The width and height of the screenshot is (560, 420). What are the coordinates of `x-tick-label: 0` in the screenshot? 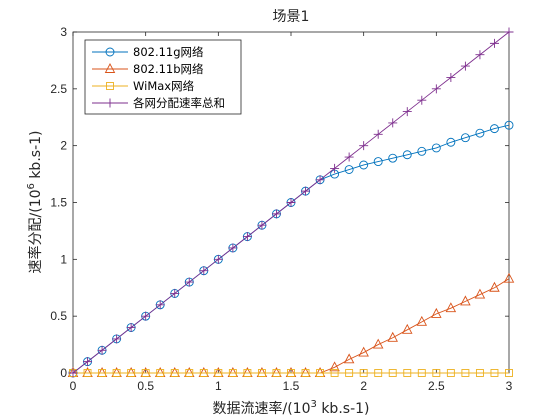 It's located at (73, 386).